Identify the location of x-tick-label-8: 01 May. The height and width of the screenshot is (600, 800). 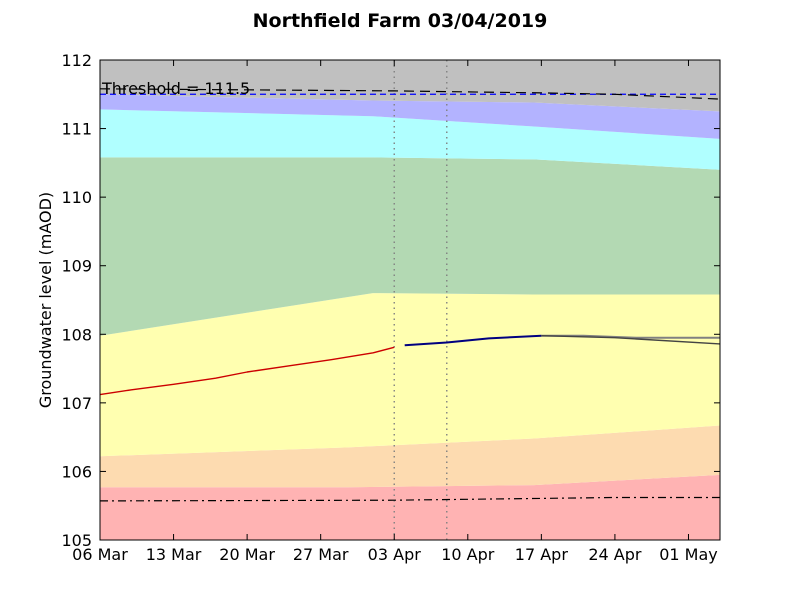
(688, 554).